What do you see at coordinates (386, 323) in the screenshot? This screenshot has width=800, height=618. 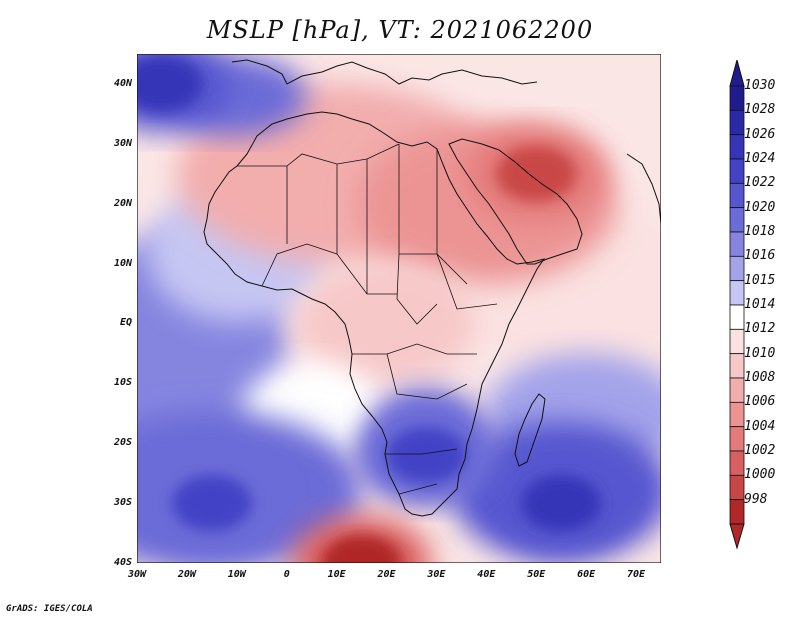 I see `pressure-patch` at bounding box center [386, 323].